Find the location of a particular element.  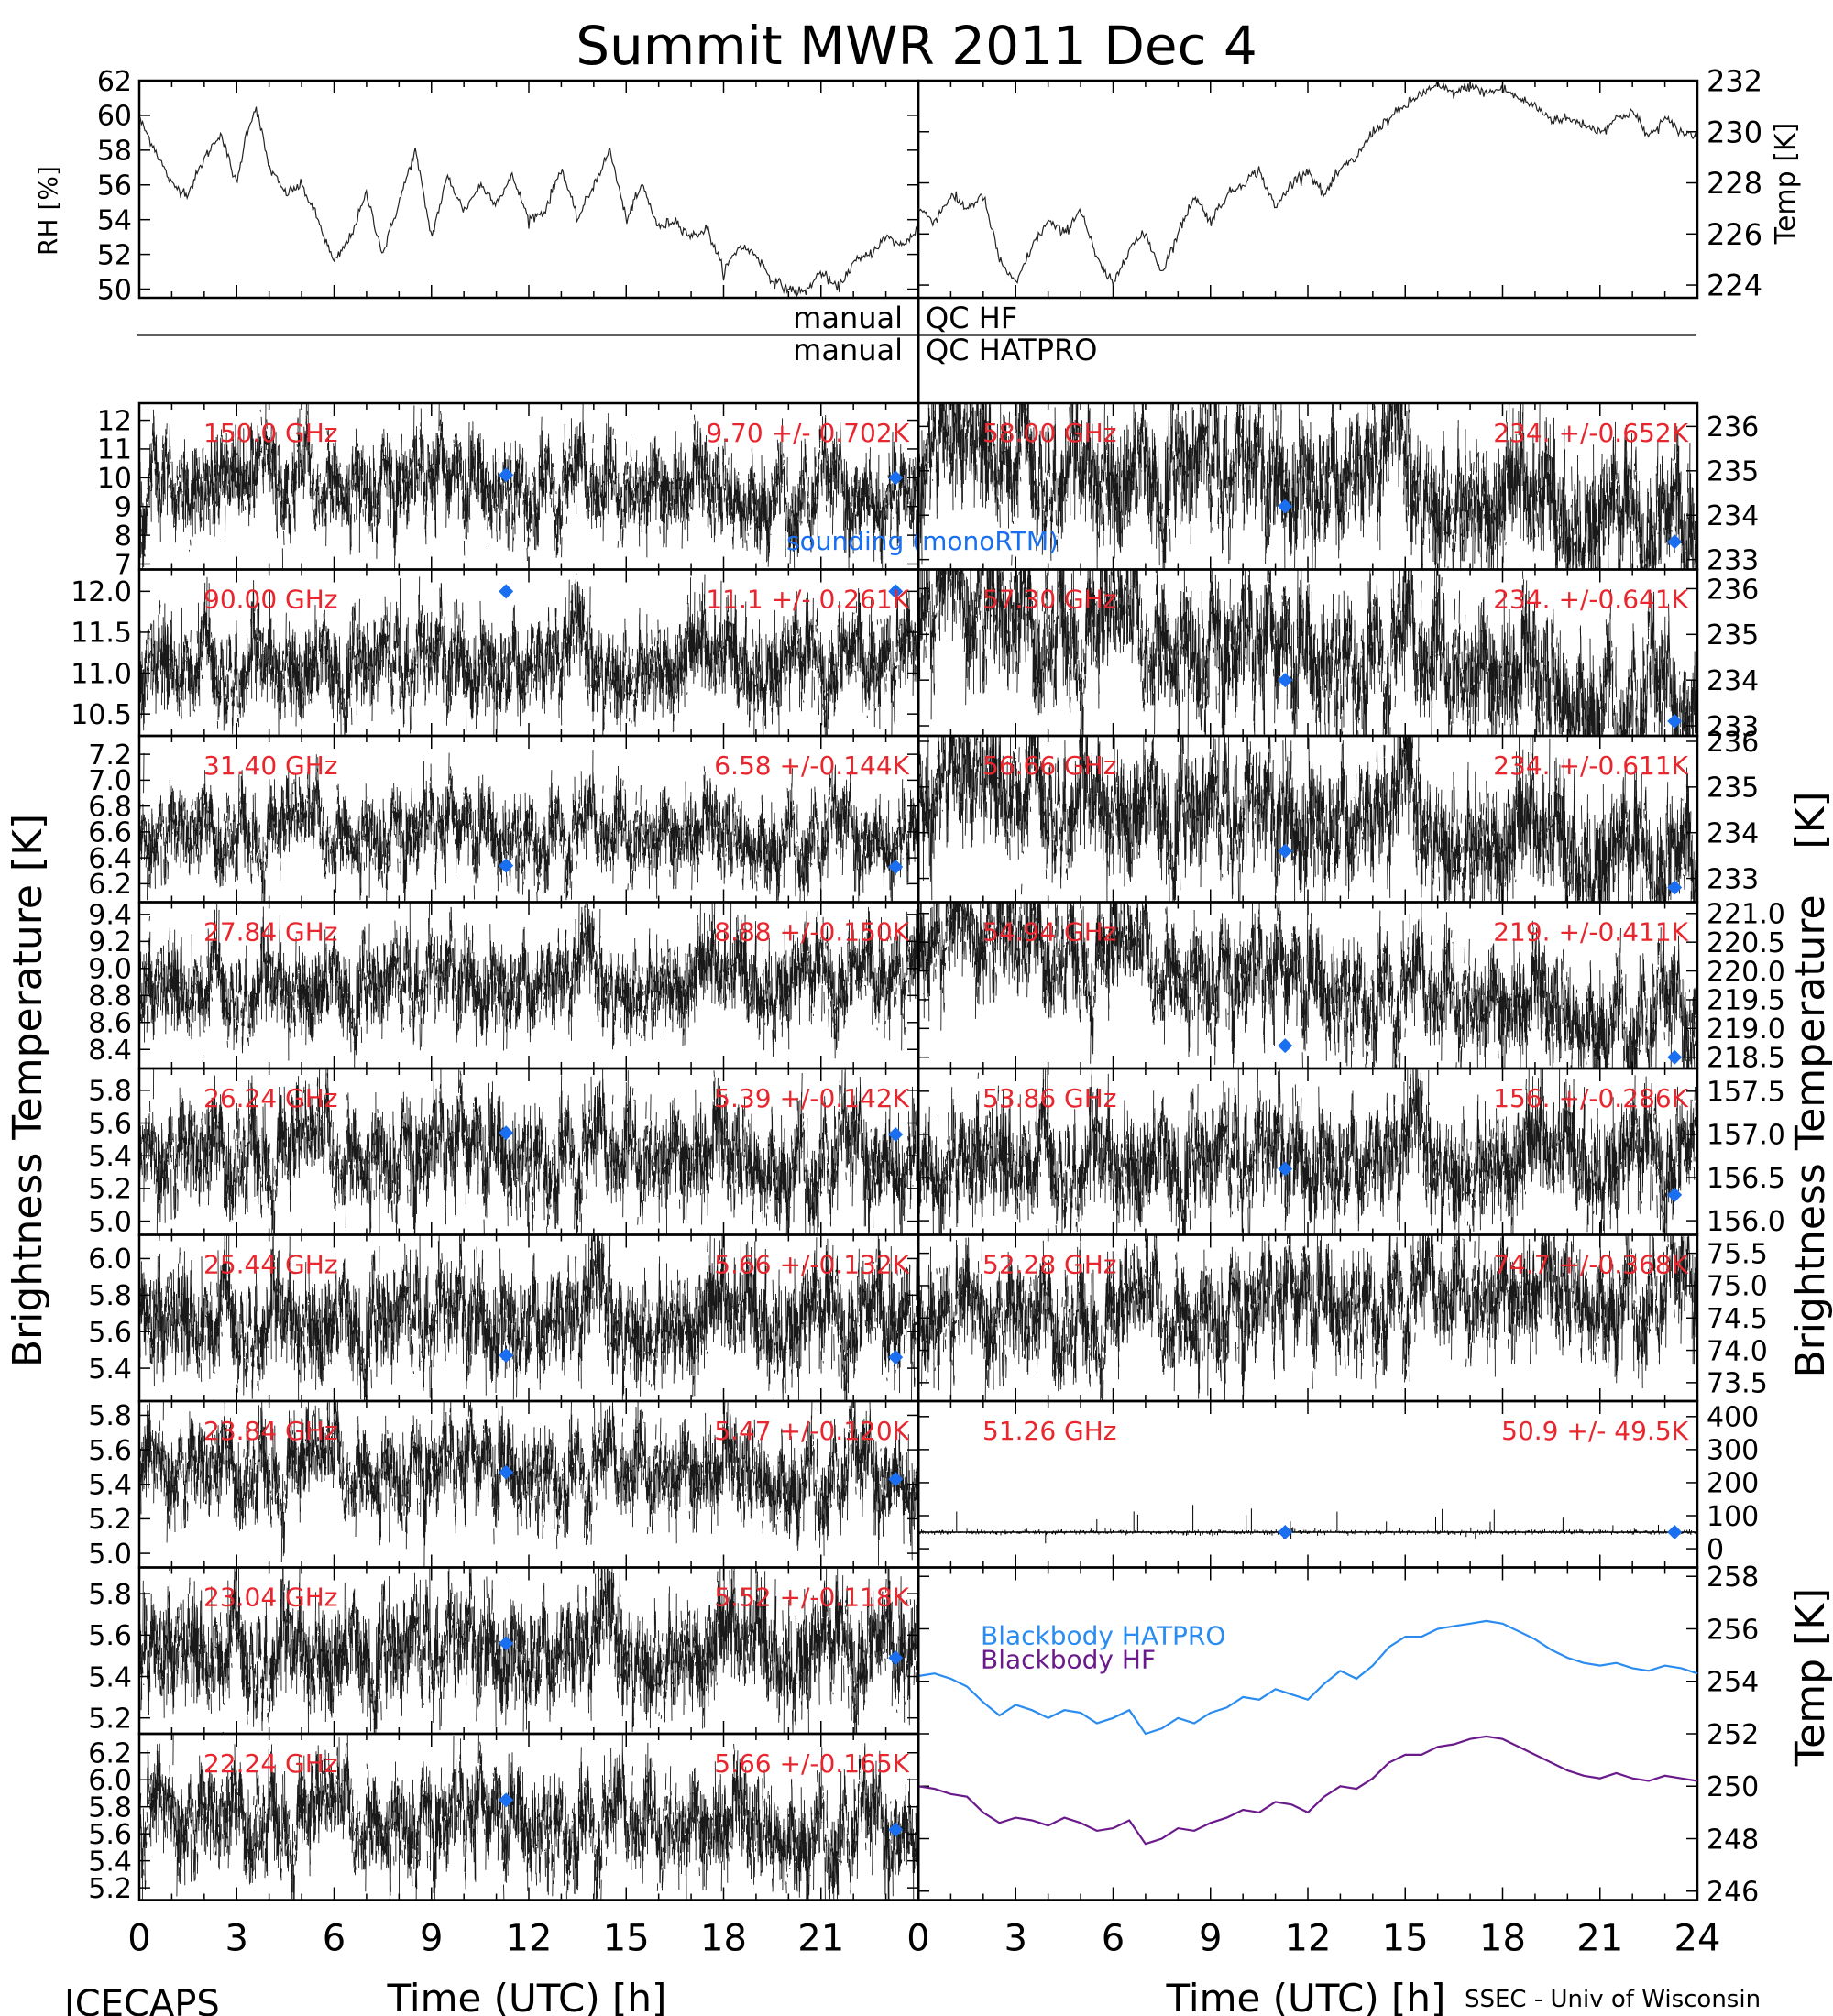

temp-trace is located at coordinates (1307, 183).